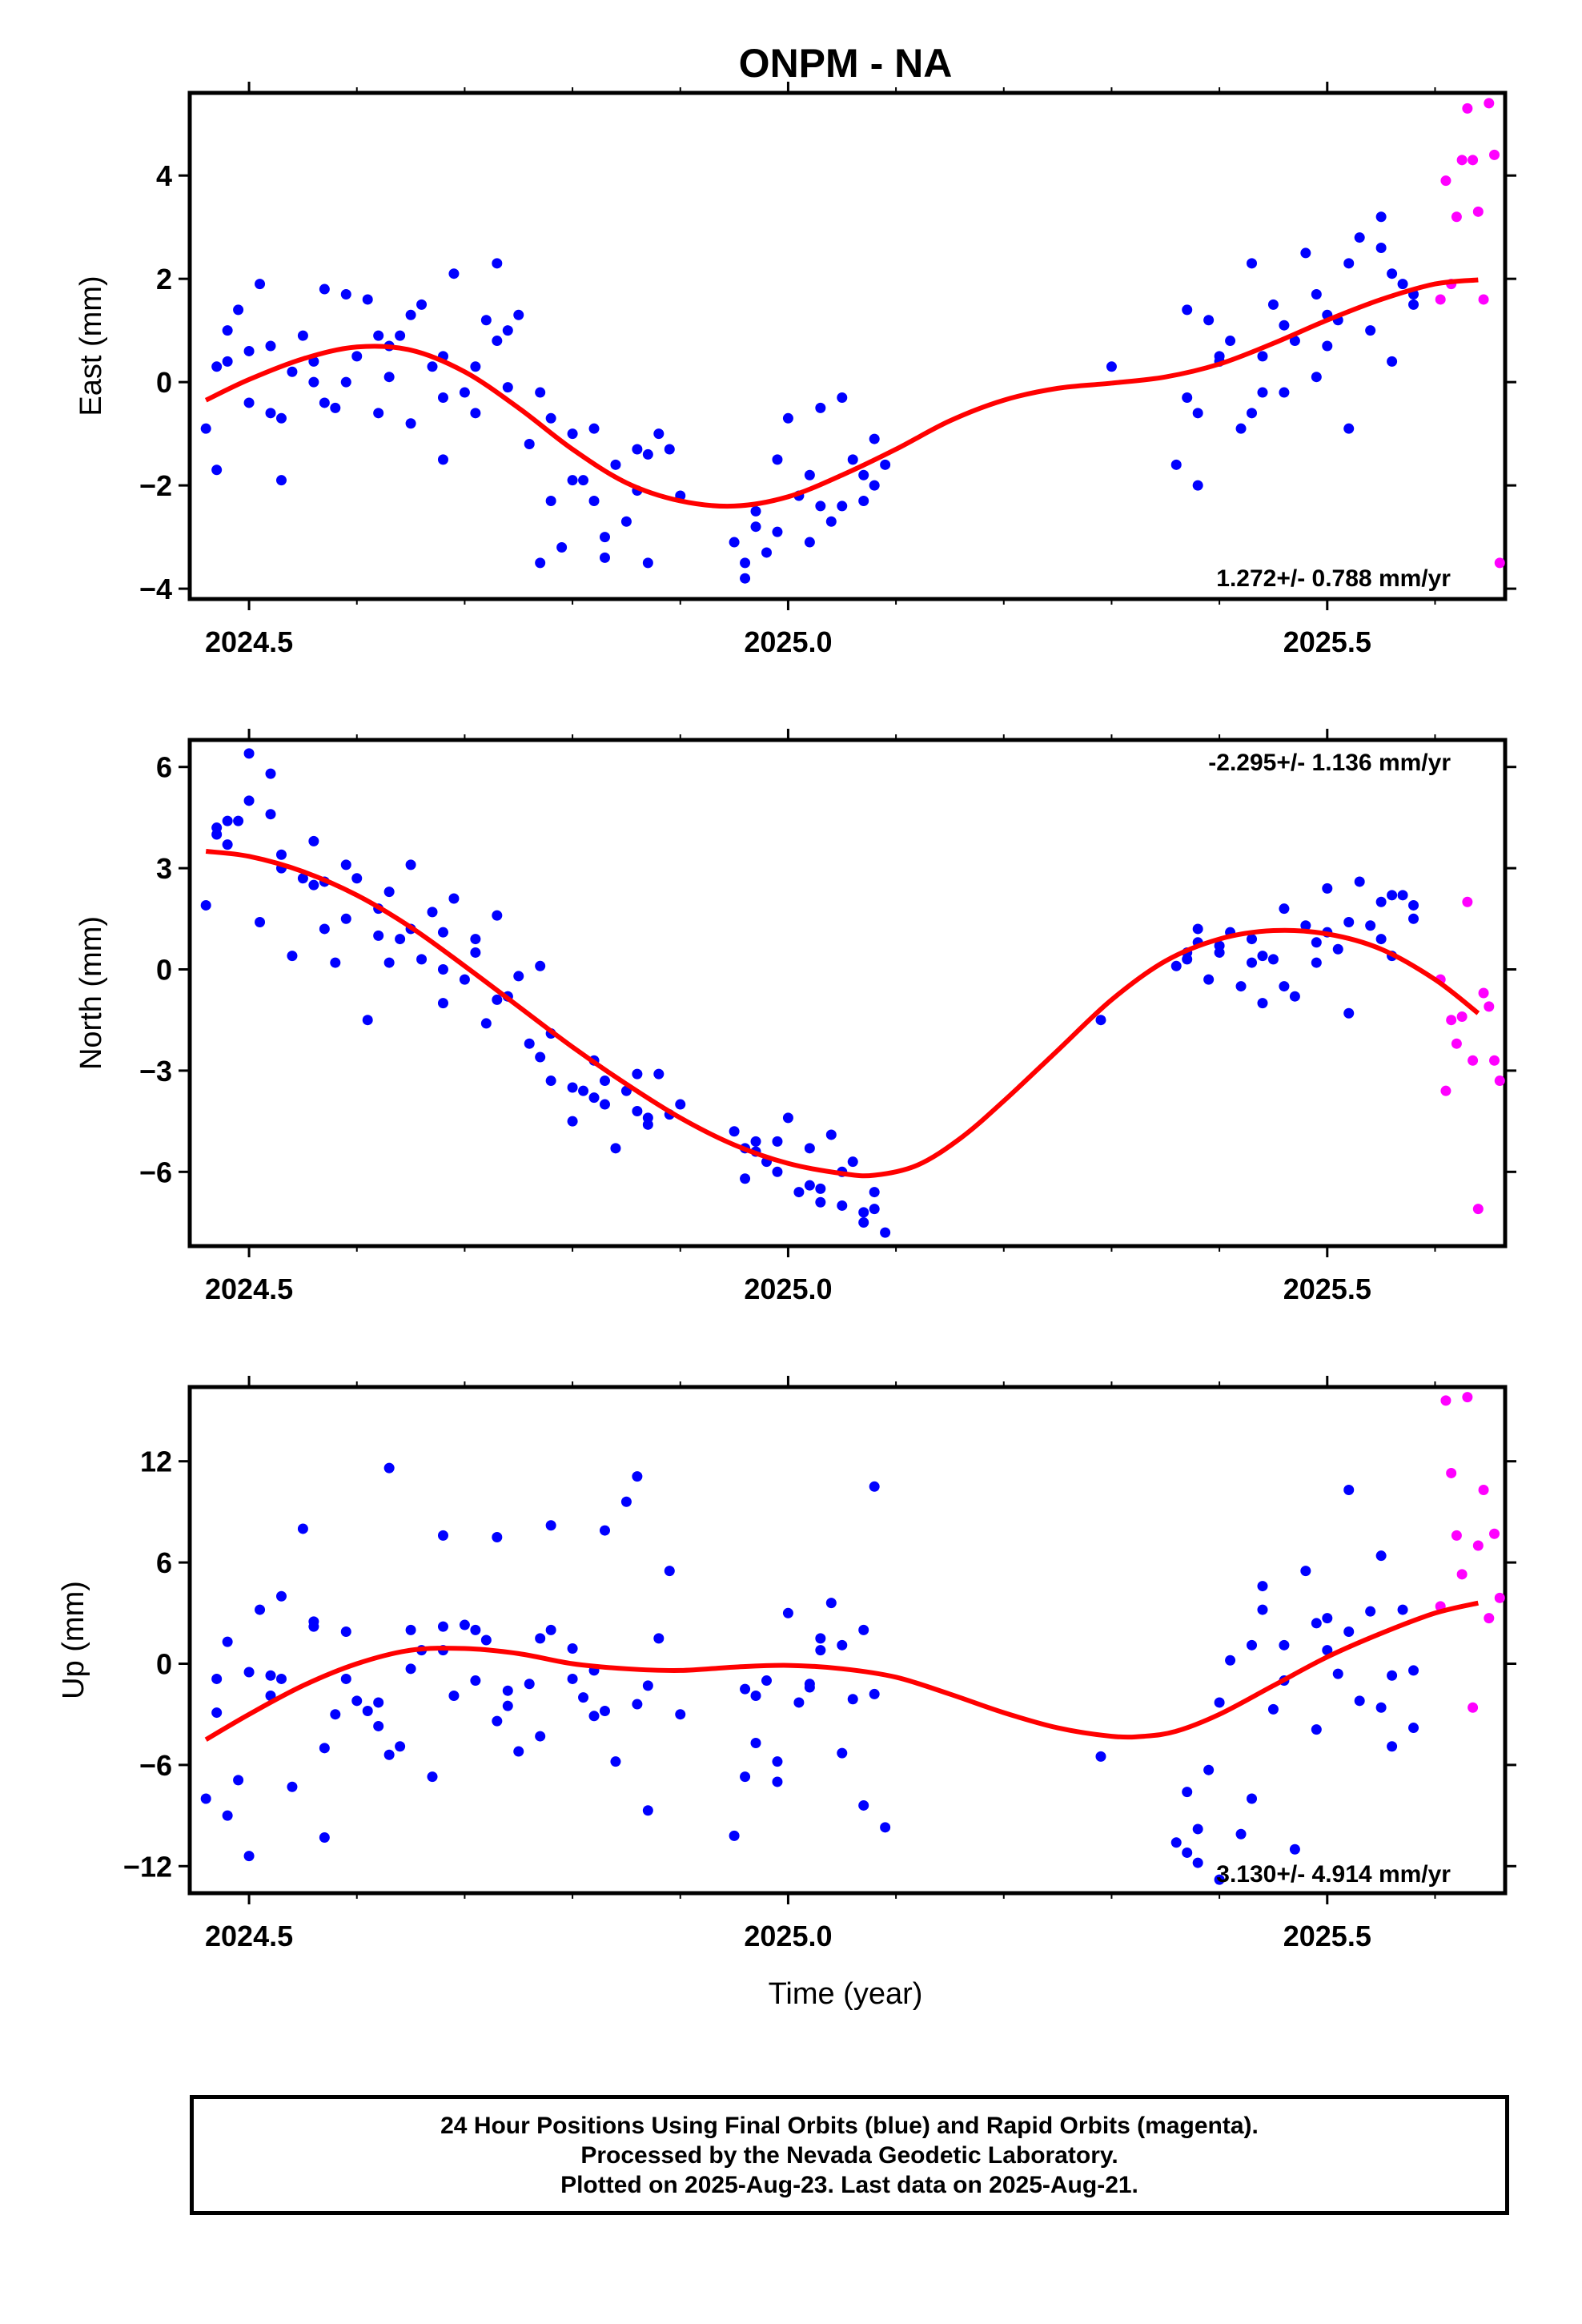  I want to click on y-axis-label: North (mm), so click(91, 993).